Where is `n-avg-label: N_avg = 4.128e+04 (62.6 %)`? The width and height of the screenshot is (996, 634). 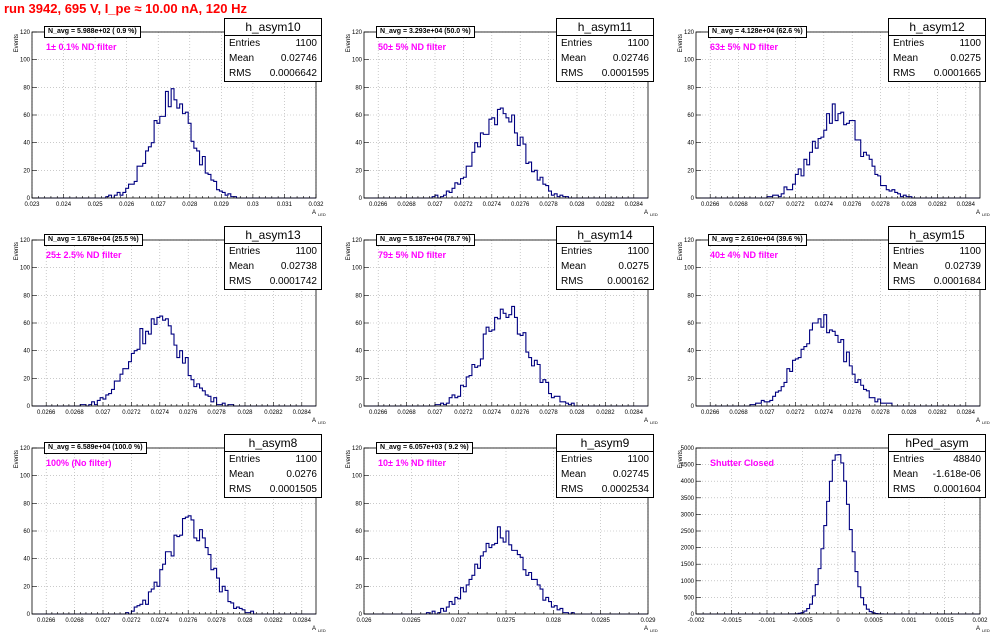 n-avg-label: N_avg = 4.128e+04 (62.6 %) is located at coordinates (757, 32).